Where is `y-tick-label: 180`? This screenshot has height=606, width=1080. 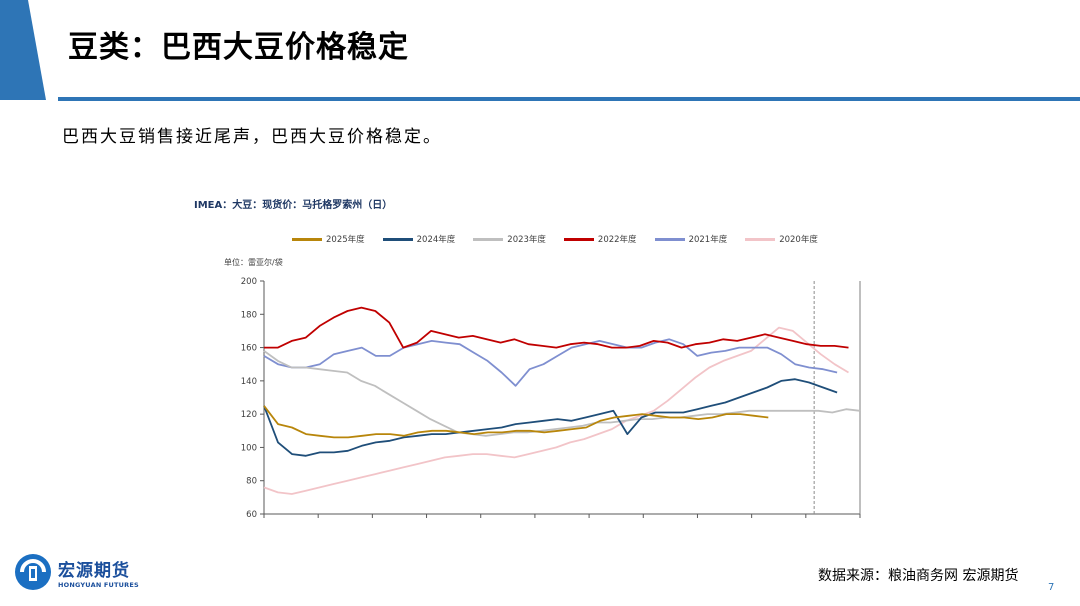
y-tick-label: 180 is located at coordinates (249, 315).